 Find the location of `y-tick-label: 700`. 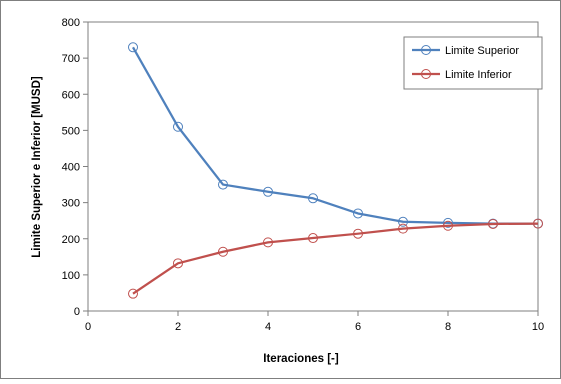

y-tick-label: 700 is located at coordinates (71, 59).